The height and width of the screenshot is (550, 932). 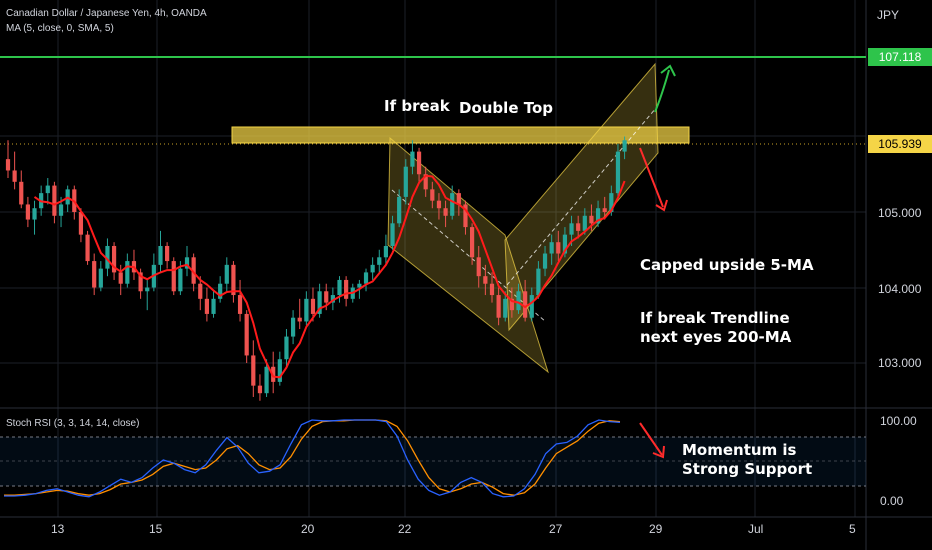 What do you see at coordinates (60, 28) in the screenshot?
I see `ma-legend: MA (5, close, 0, SMA, 5)` at bounding box center [60, 28].